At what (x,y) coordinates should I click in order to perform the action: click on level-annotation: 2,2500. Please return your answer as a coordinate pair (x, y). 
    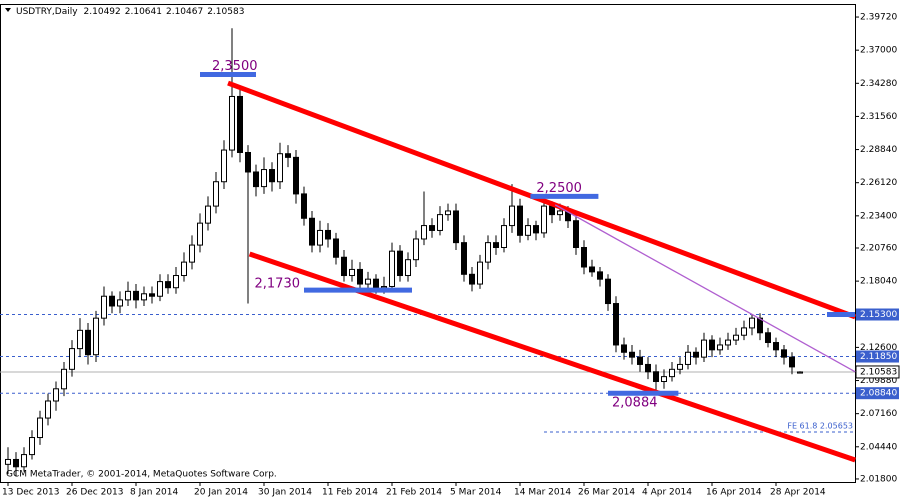
    Looking at the image, I should click on (559, 188).